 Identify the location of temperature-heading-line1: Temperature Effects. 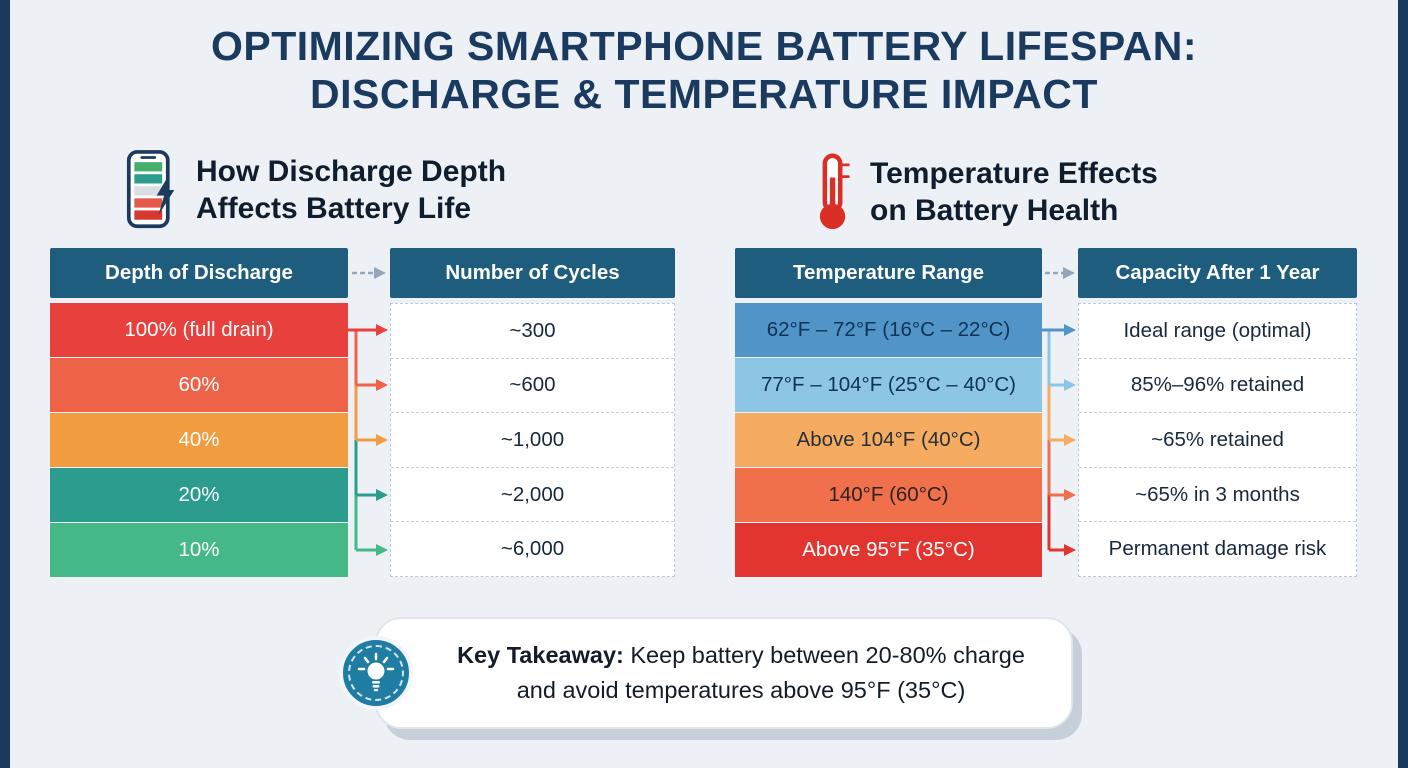
(1014, 173).